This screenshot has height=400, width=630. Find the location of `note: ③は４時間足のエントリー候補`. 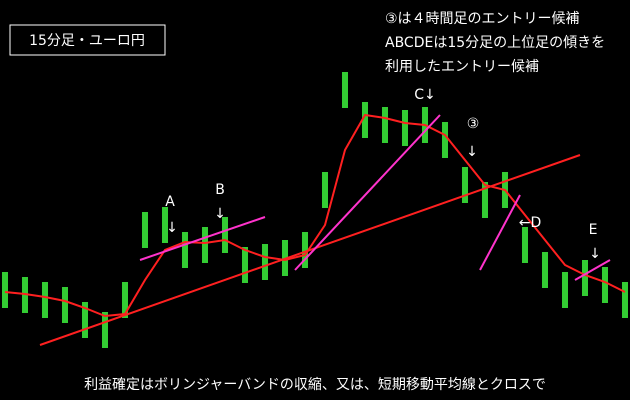

note: ③は４時間足のエントリー候補 is located at coordinates (482, 19).